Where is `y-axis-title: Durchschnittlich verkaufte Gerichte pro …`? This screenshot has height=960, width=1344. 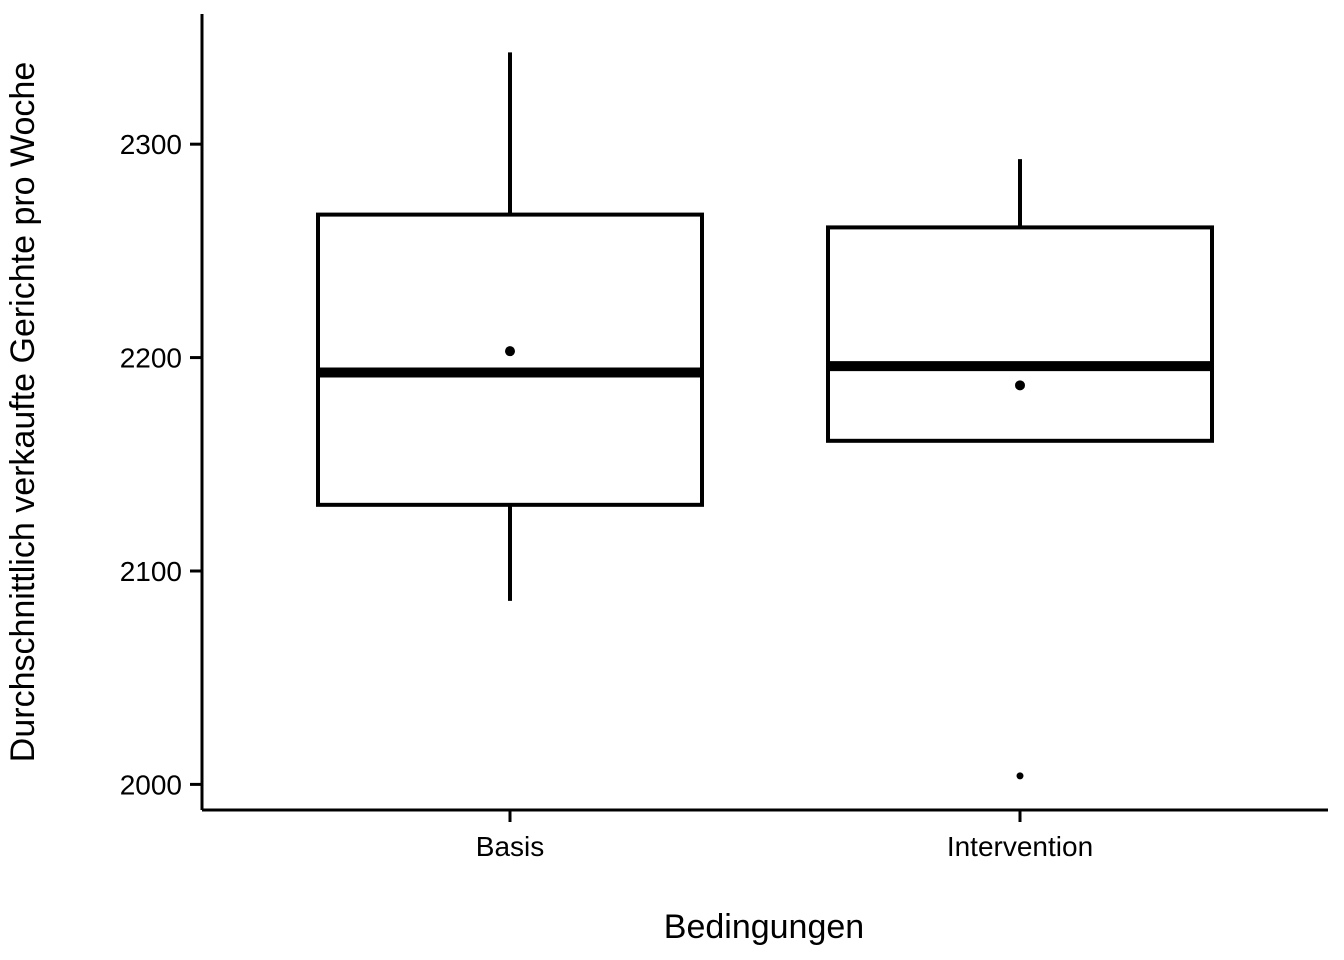
y-axis-title: Durchschnittlich verkaufte Gerichte pro … is located at coordinates (23, 412).